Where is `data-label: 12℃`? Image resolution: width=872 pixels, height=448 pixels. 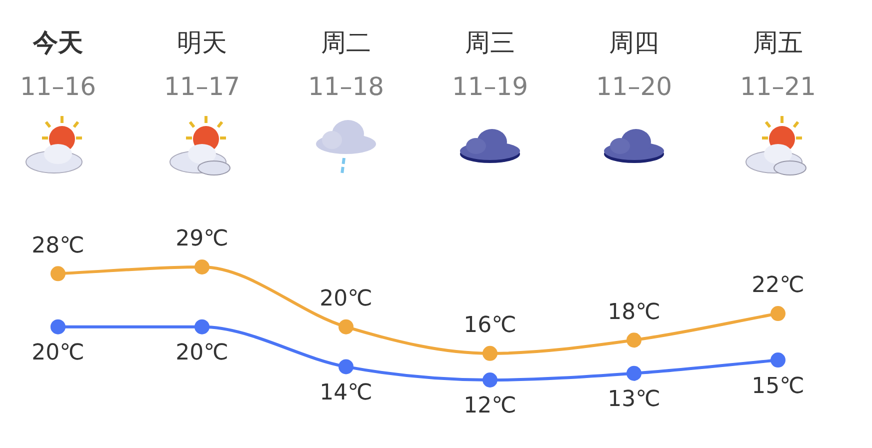
data-label: 12℃ is located at coordinates (490, 406).